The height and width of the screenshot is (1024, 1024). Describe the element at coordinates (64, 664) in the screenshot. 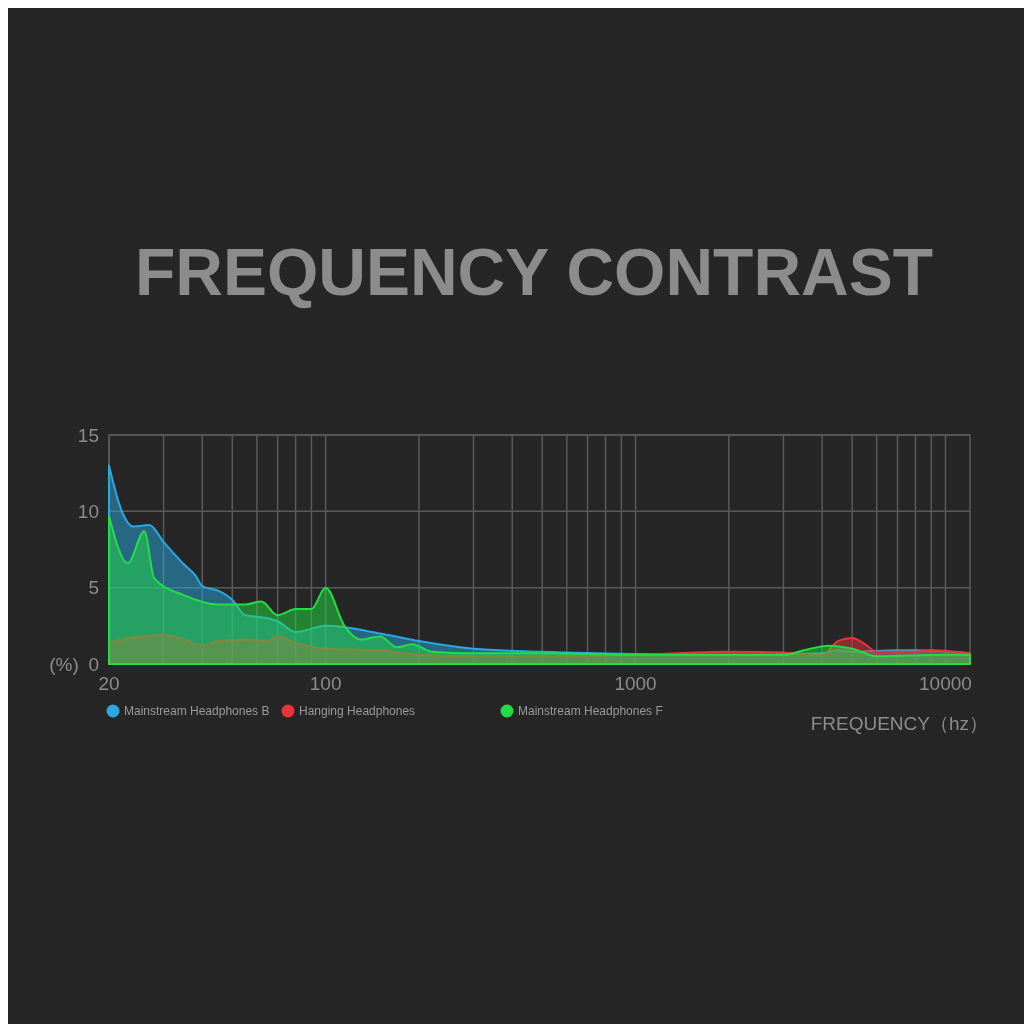

I see `y-axis-title: (%)` at that location.